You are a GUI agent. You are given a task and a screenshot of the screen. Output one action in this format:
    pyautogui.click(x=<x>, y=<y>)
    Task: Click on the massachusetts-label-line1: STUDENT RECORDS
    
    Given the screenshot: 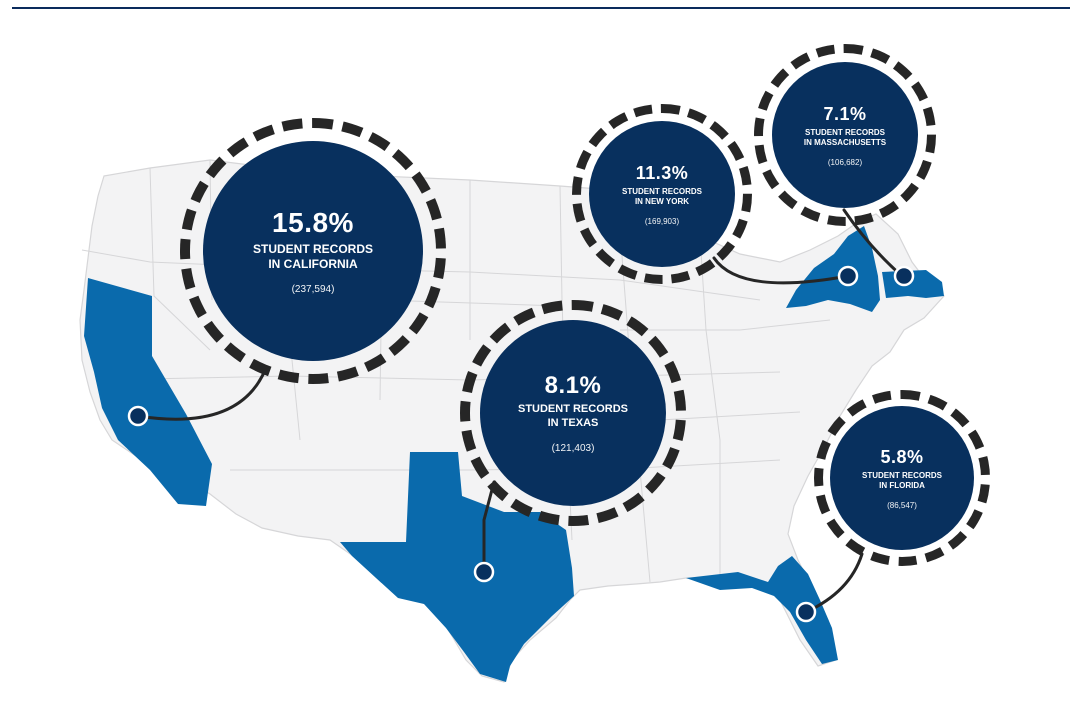 What is the action you would take?
    pyautogui.click(x=844, y=132)
    